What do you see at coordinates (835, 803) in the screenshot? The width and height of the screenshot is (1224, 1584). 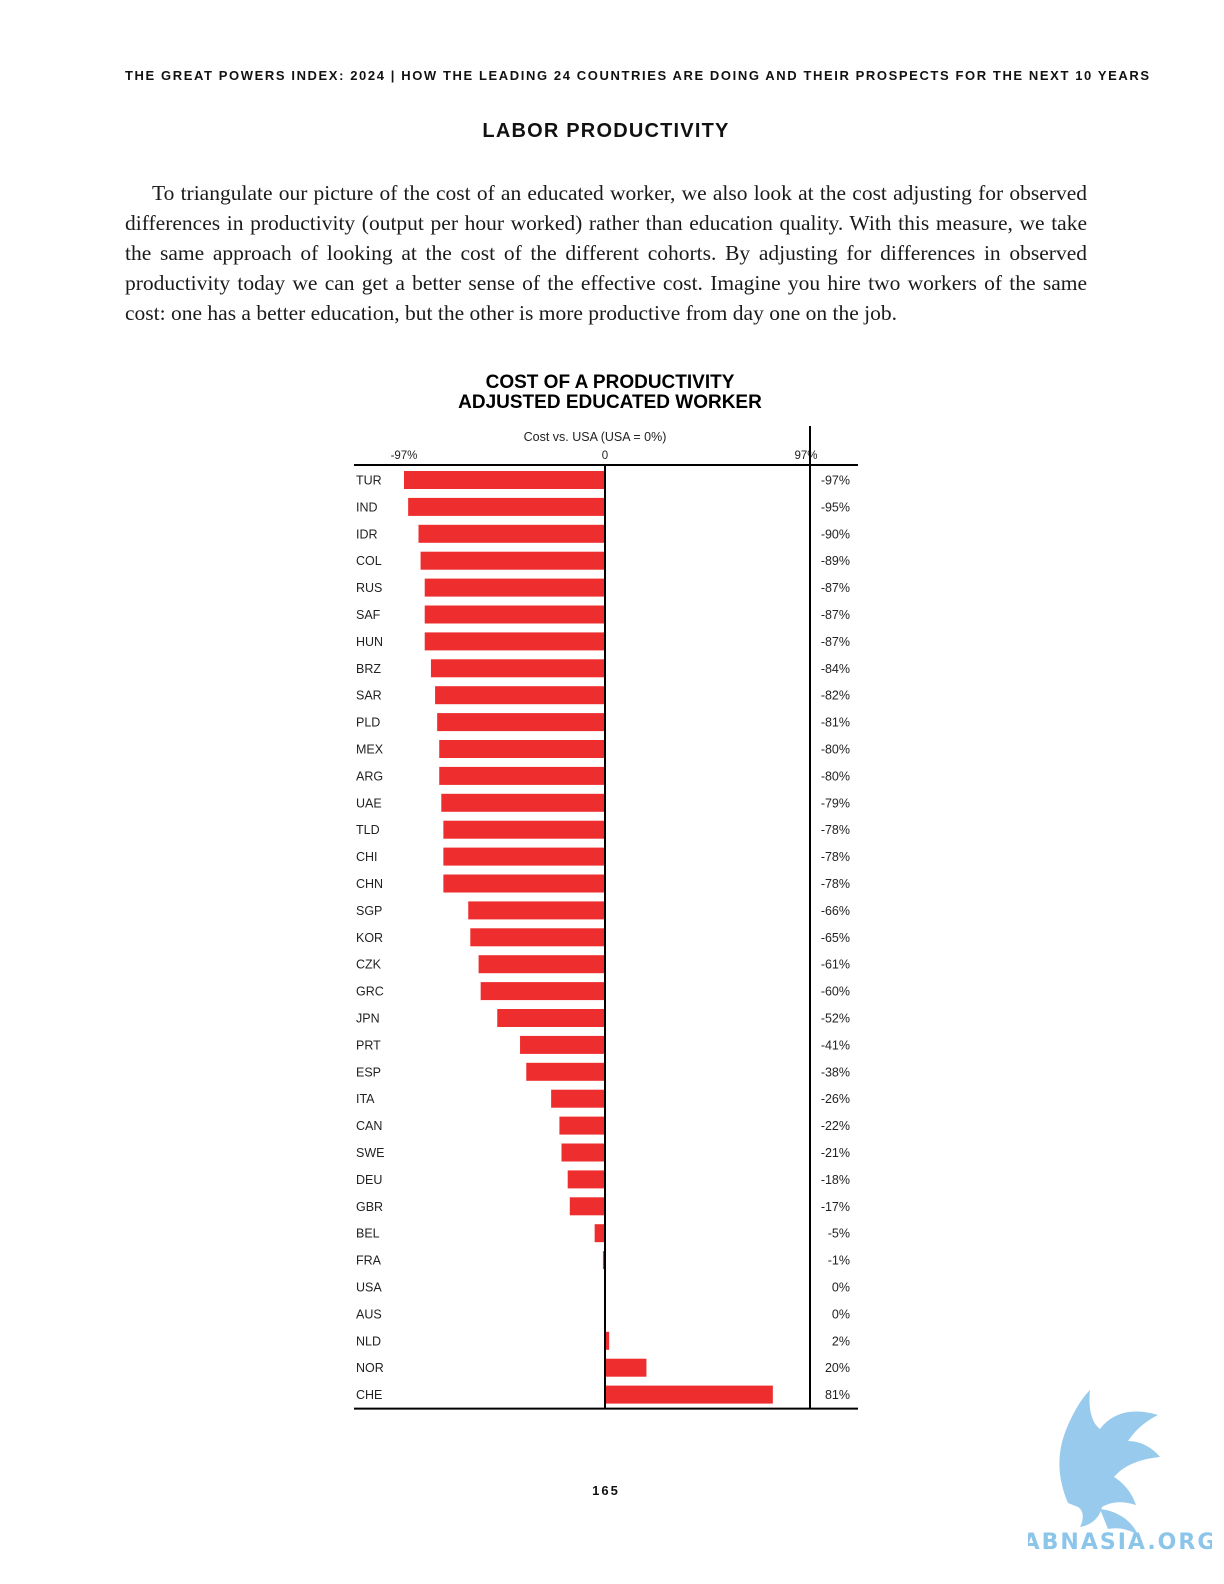 I see `value-label: -79%` at bounding box center [835, 803].